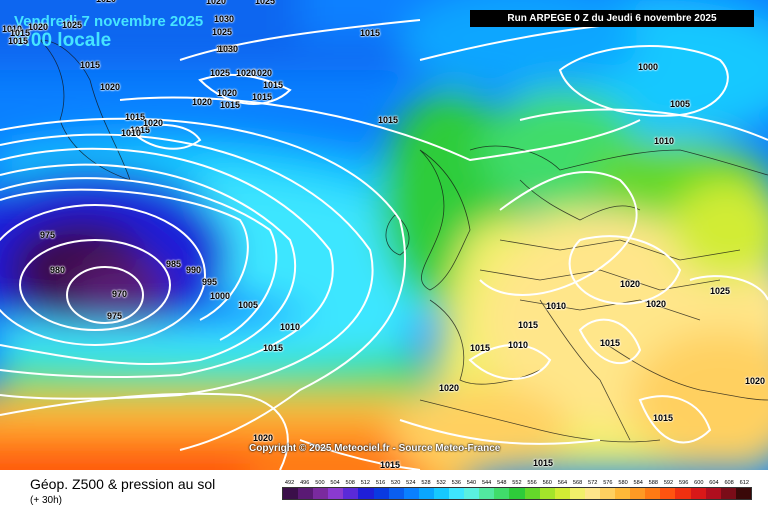 The image size is (768, 512). What do you see at coordinates (109, 21) in the screenshot?
I see `forecast-date: Vendredi 7 novembre 2025` at bounding box center [109, 21].